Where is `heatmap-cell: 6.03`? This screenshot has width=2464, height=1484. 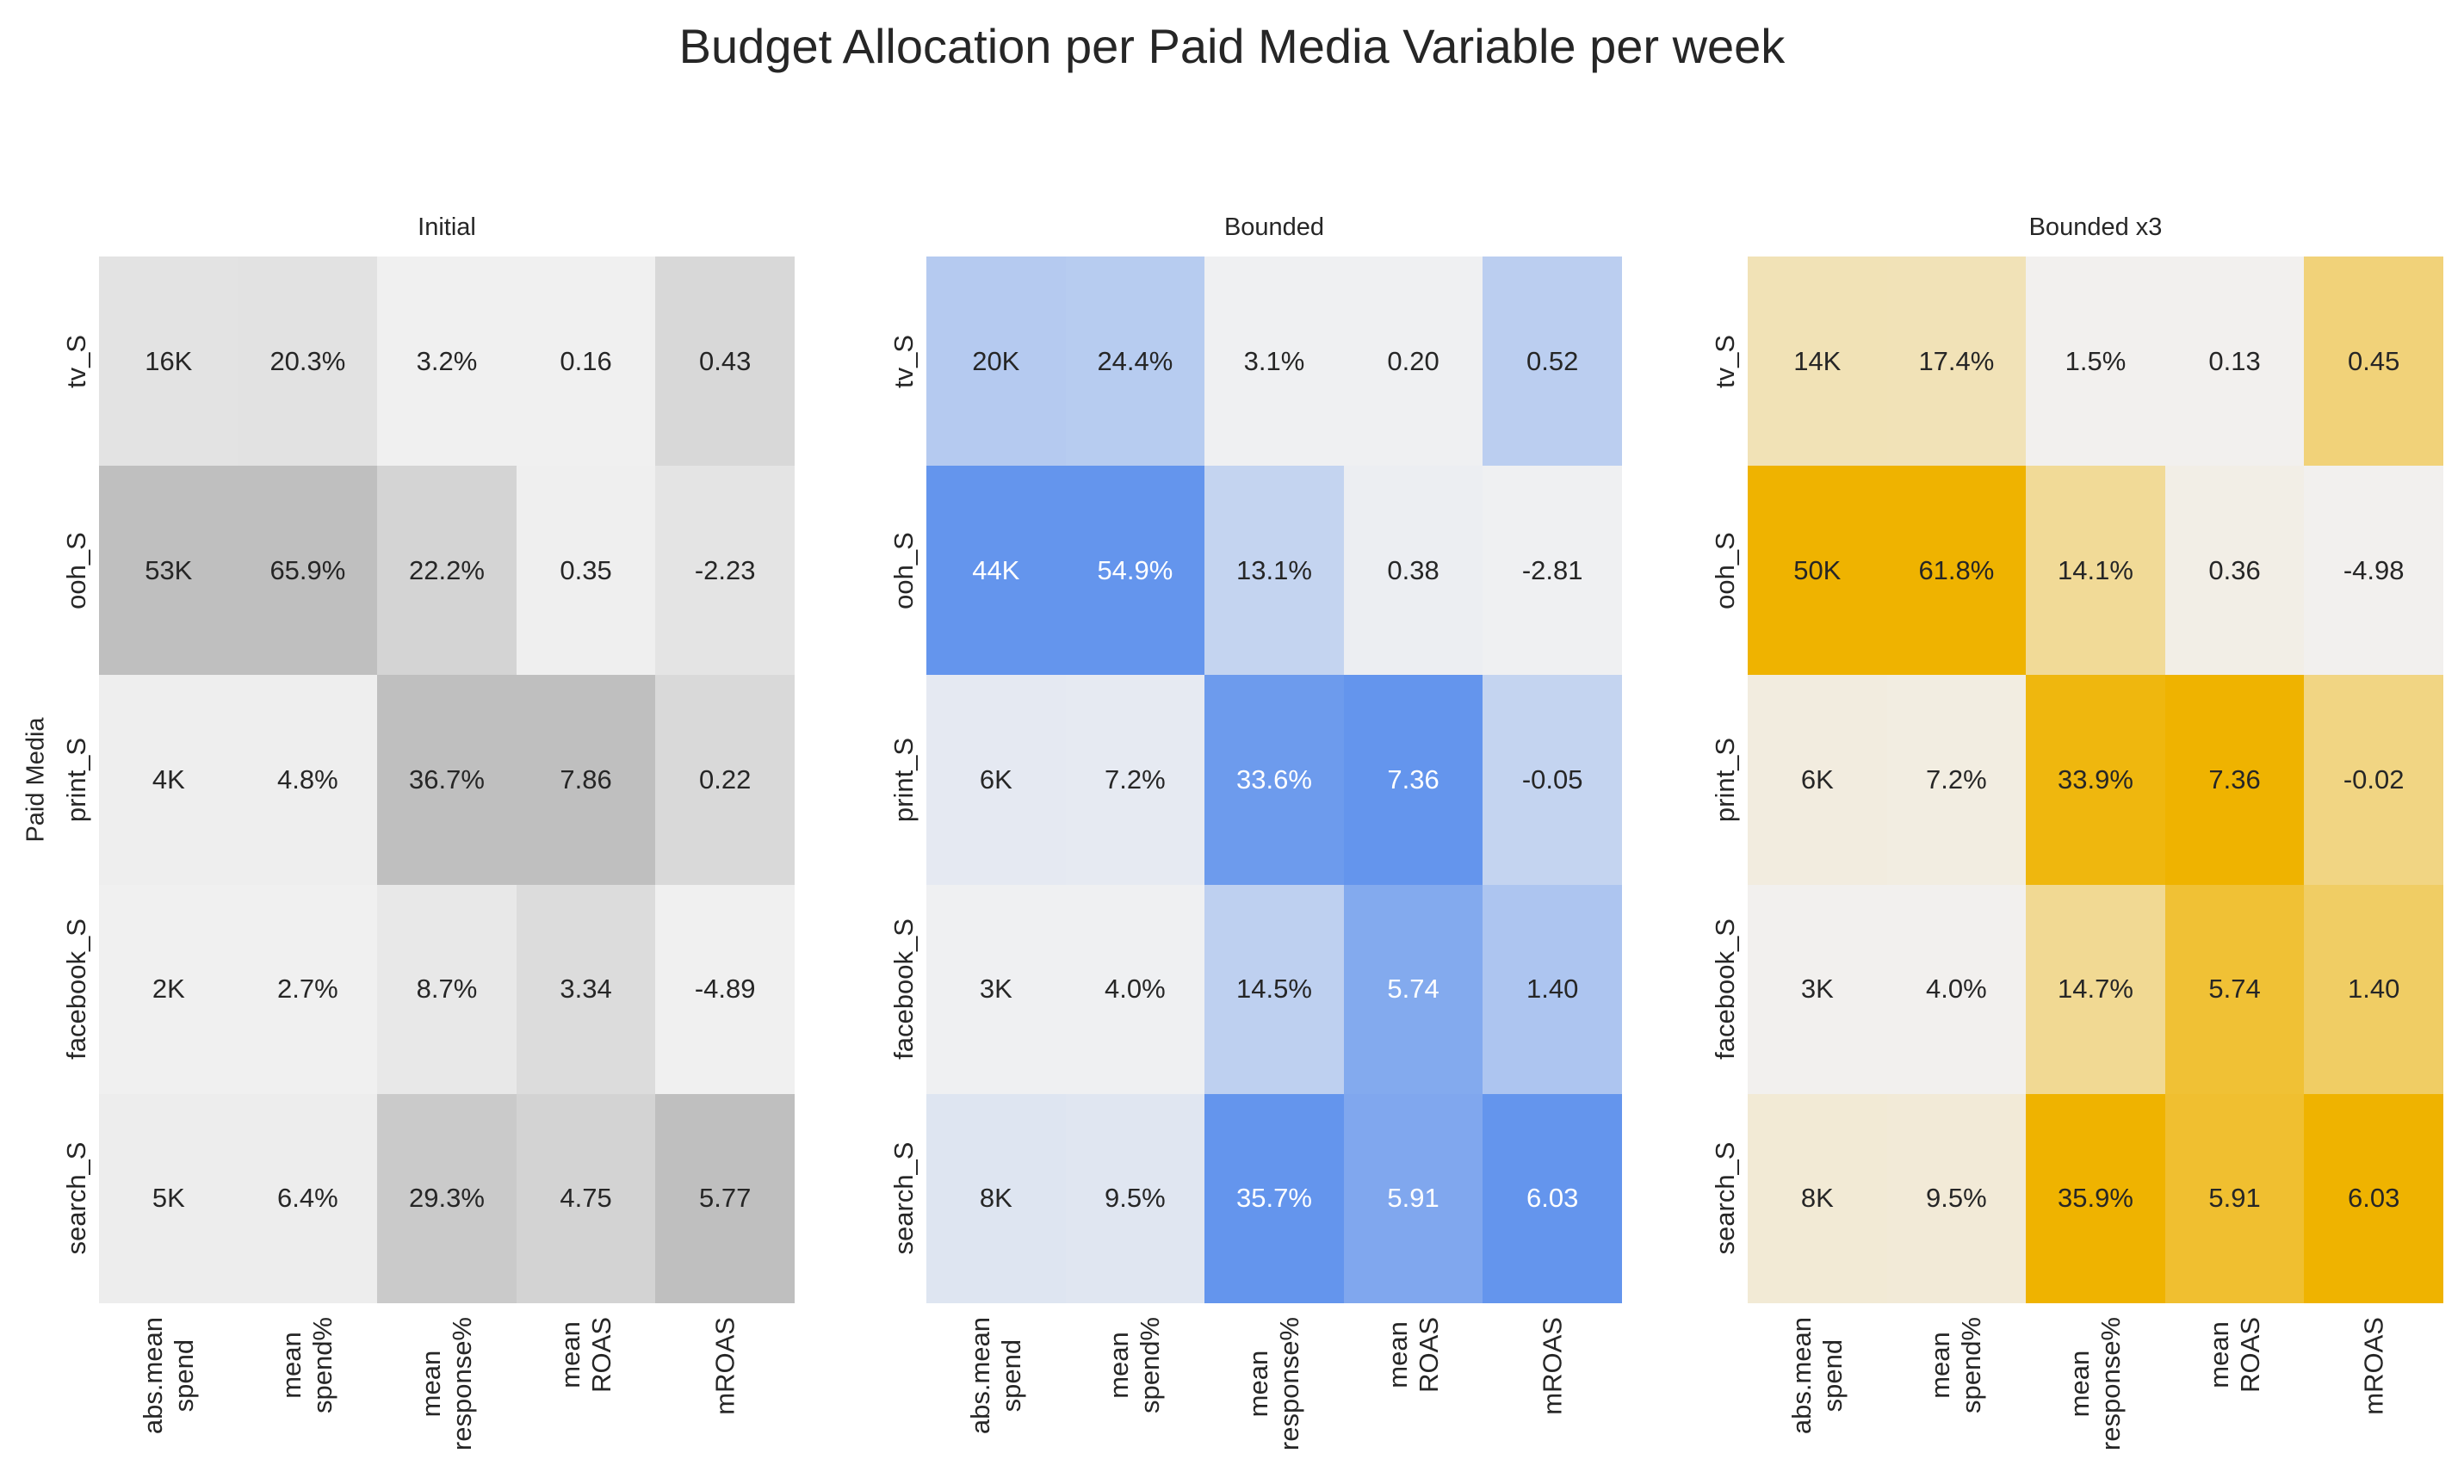
heatmap-cell: 6.03 is located at coordinates (1552, 1198).